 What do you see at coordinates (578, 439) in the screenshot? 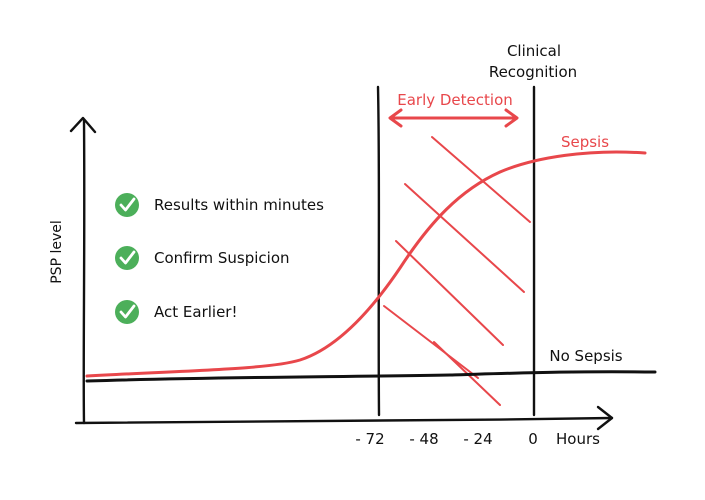
I see `x-axis-unit: Hours` at bounding box center [578, 439].